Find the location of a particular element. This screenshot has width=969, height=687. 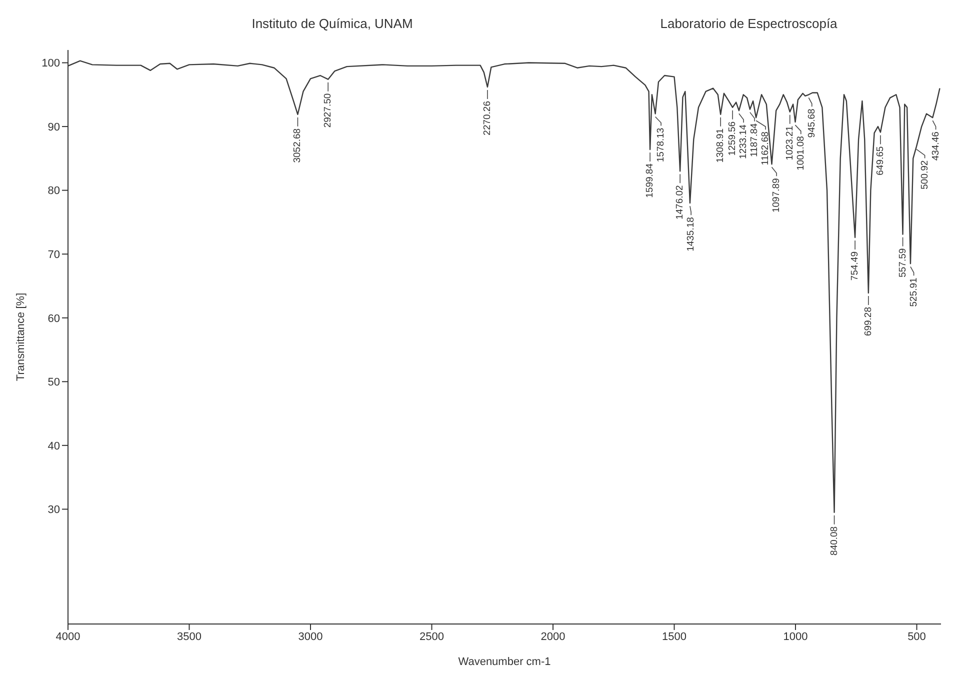

annotation: 699.28 is located at coordinates (868, 321).